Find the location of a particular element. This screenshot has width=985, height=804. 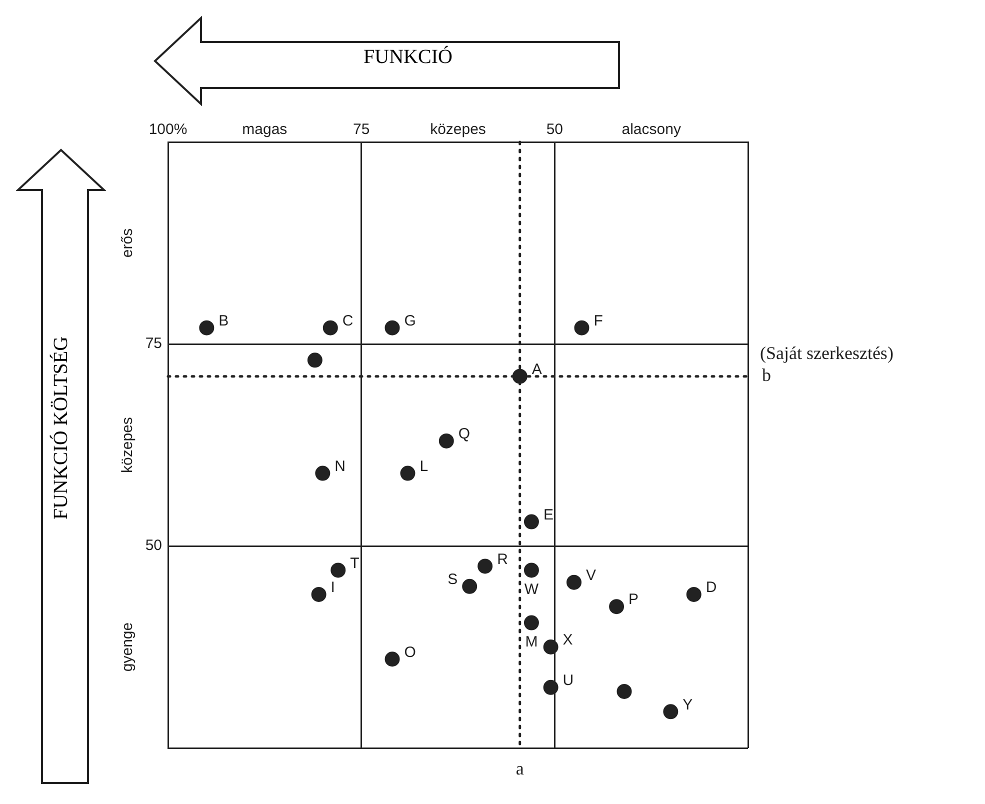

ref-line-label: b is located at coordinates (766, 375).